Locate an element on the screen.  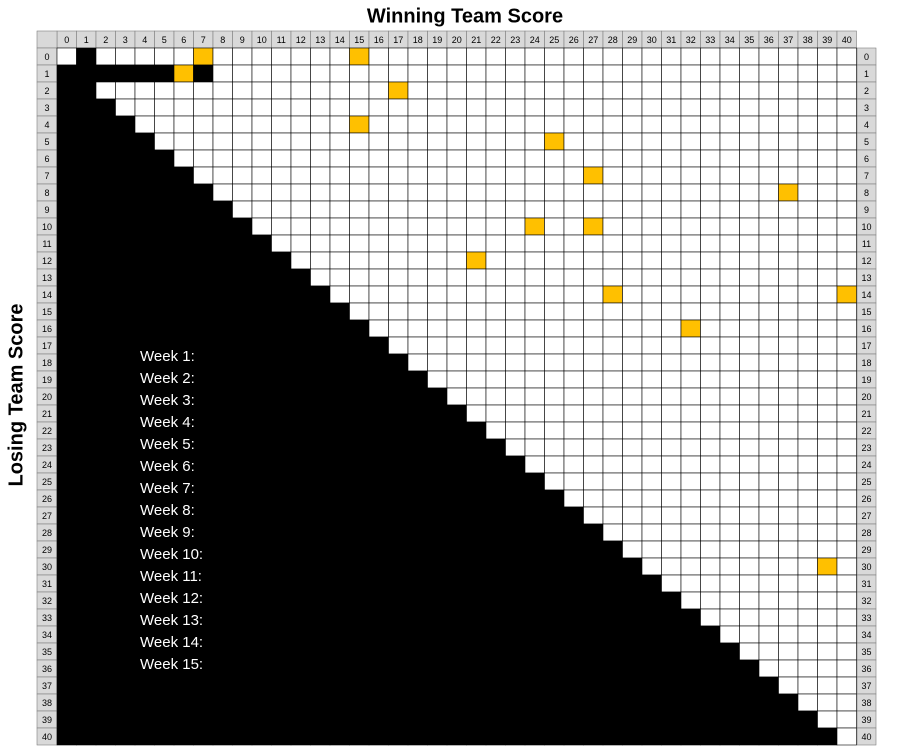
column-header: 11 is located at coordinates (281, 40).